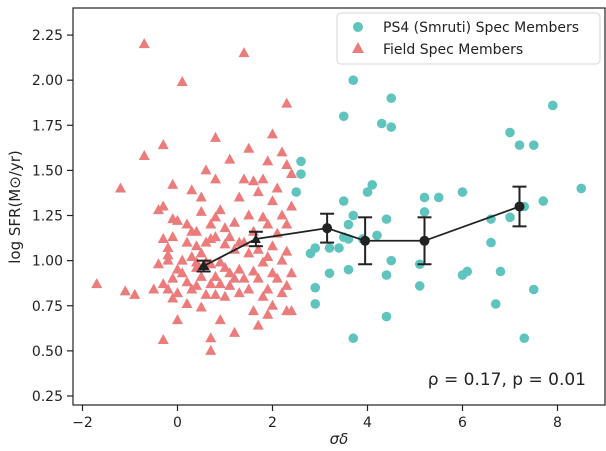 This screenshot has height=451, width=606. I want to click on y-axis-label: log SFR(M⊙/yr), so click(15, 207).